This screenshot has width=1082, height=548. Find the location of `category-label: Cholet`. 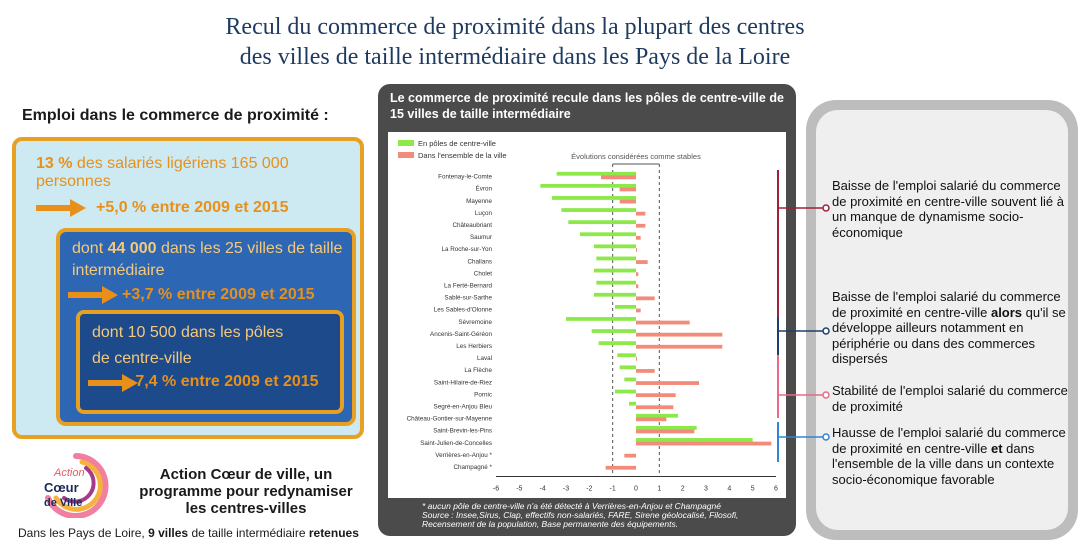

category-label: Cholet is located at coordinates (483, 273).